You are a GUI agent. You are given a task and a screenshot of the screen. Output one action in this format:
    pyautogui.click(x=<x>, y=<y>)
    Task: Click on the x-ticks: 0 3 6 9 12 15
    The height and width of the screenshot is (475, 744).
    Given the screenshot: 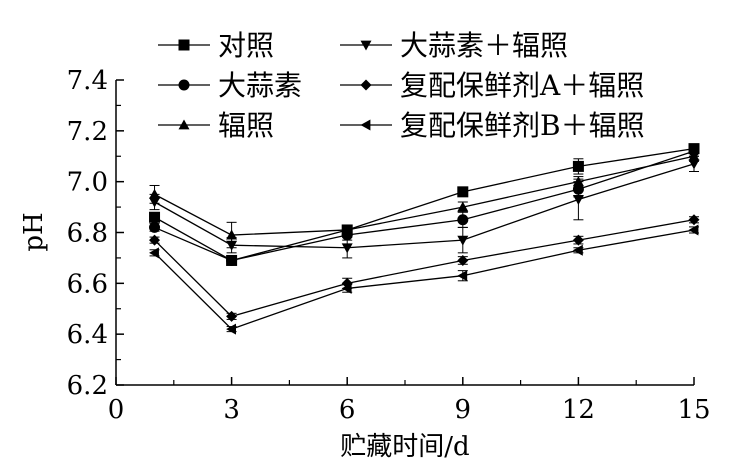 What is the action you would take?
    pyautogui.click(x=409, y=401)
    